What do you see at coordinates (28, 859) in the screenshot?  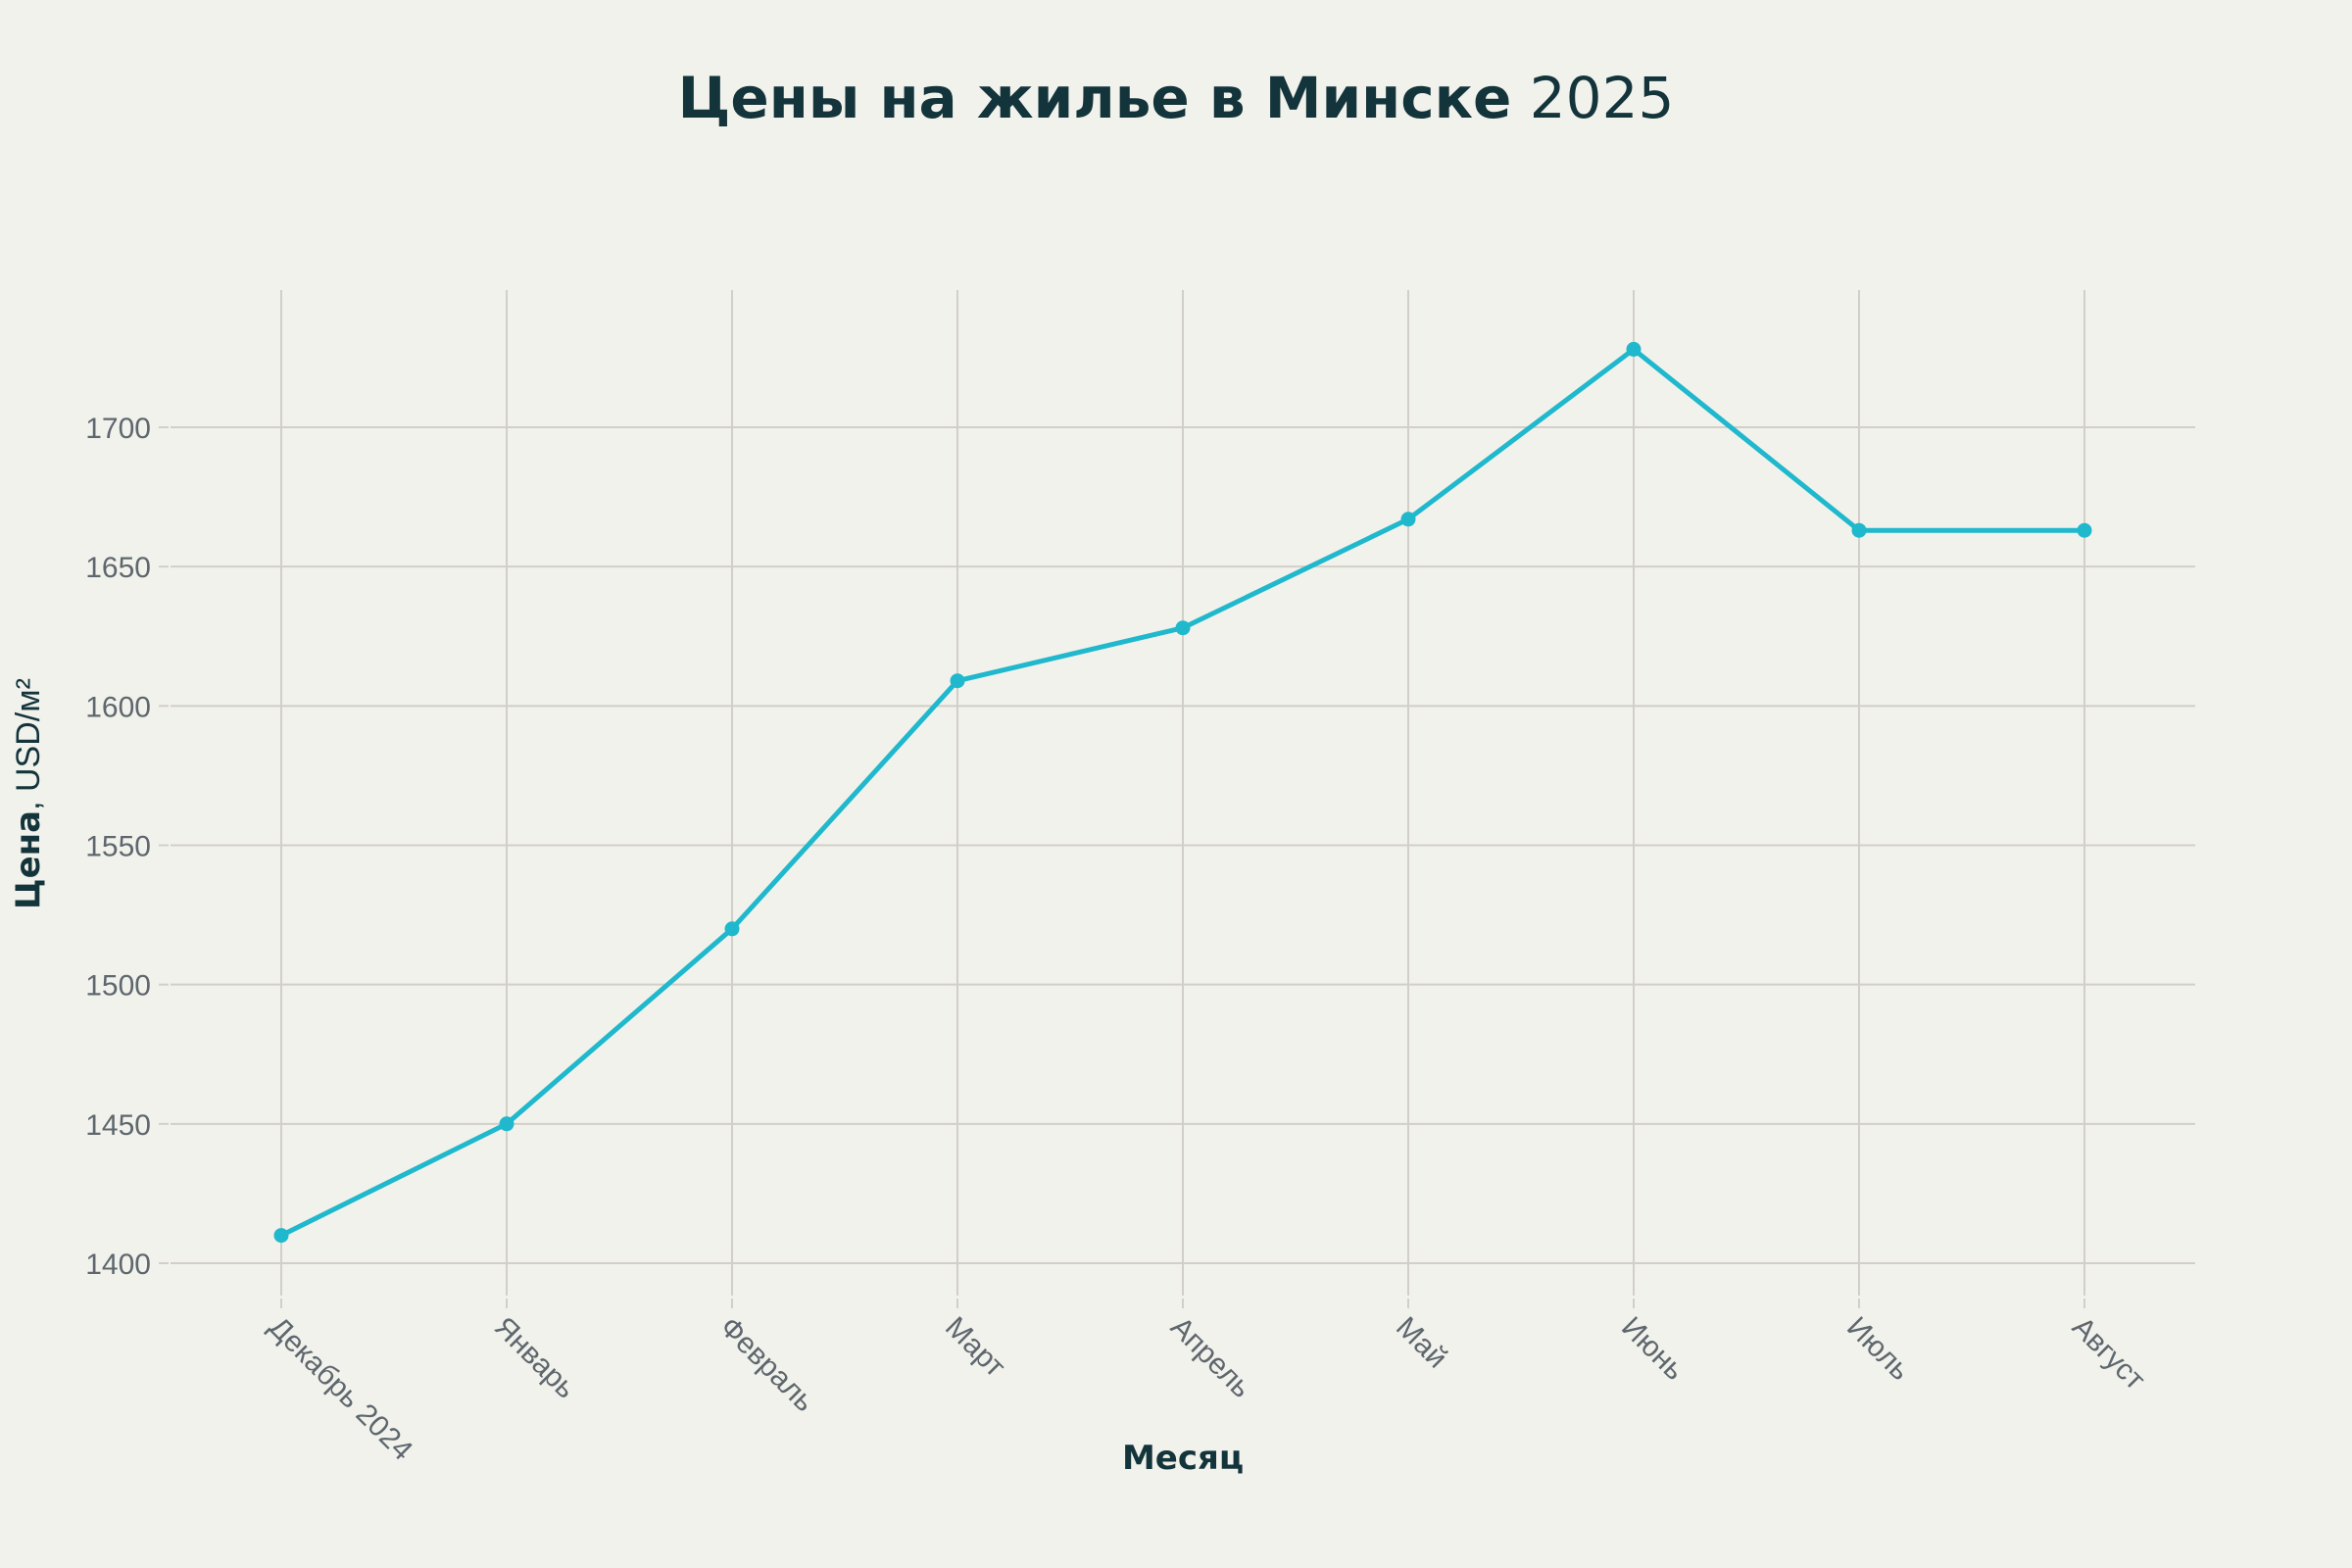 I see `y-axis-title-main: Цена` at bounding box center [28, 859].